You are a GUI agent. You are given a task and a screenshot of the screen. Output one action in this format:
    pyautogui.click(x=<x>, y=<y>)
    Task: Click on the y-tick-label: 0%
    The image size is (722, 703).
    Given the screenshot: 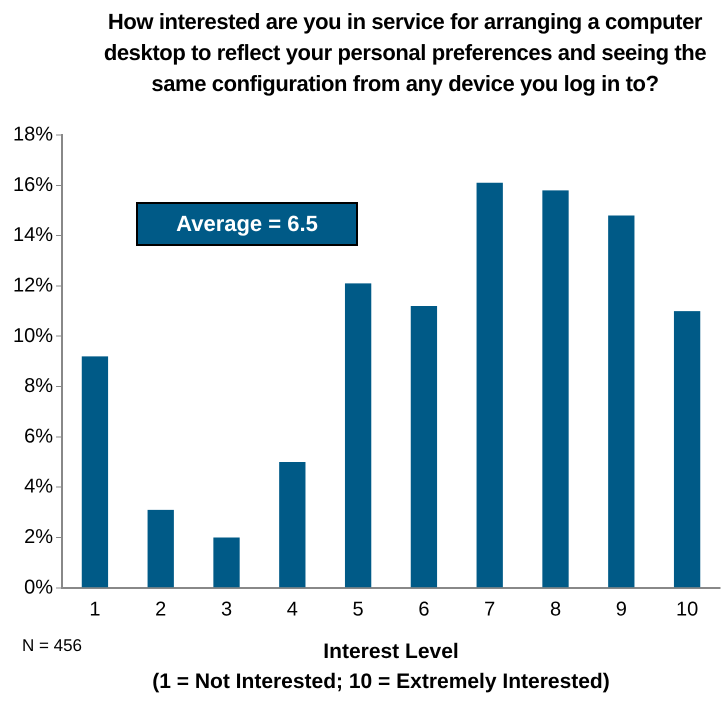 What is the action you would take?
    pyautogui.click(x=39, y=587)
    